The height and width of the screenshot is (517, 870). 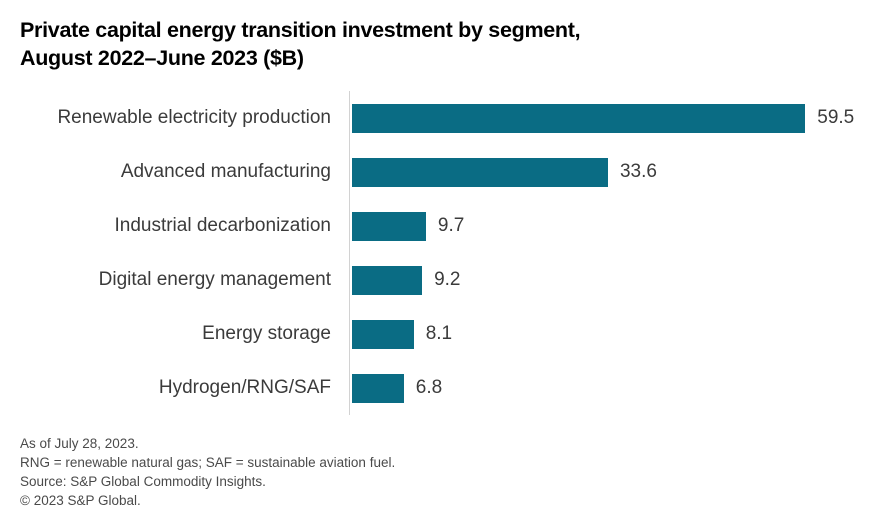 What do you see at coordinates (447, 279) in the screenshot?
I see `value-label: 9.2` at bounding box center [447, 279].